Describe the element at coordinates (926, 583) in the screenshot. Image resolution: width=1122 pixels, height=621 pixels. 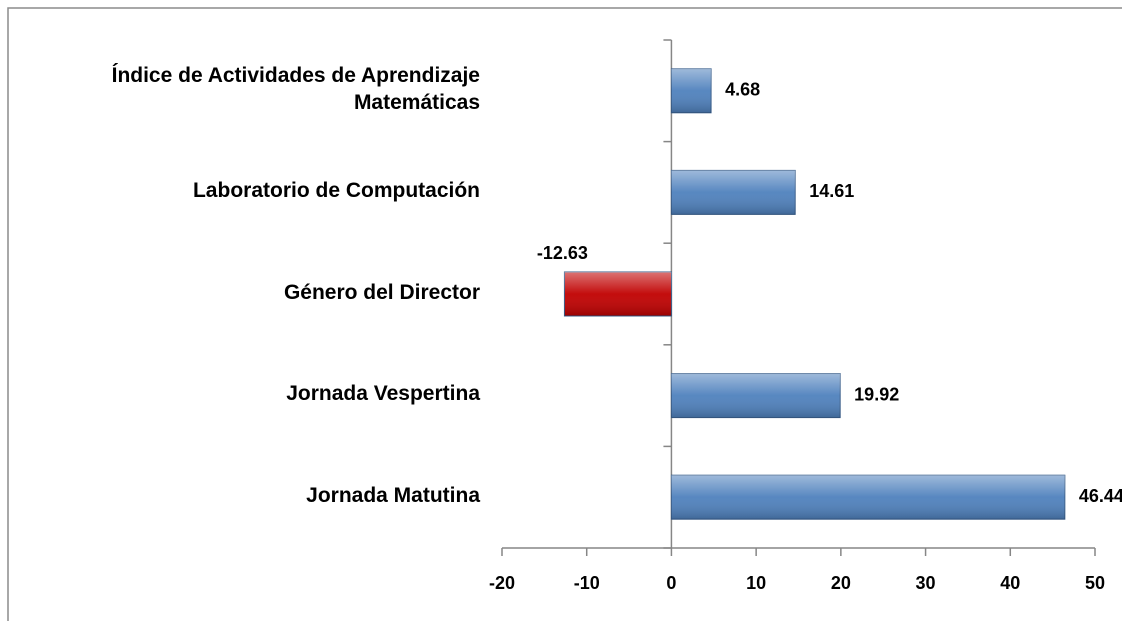
I see `x-tick-label: 30` at that location.